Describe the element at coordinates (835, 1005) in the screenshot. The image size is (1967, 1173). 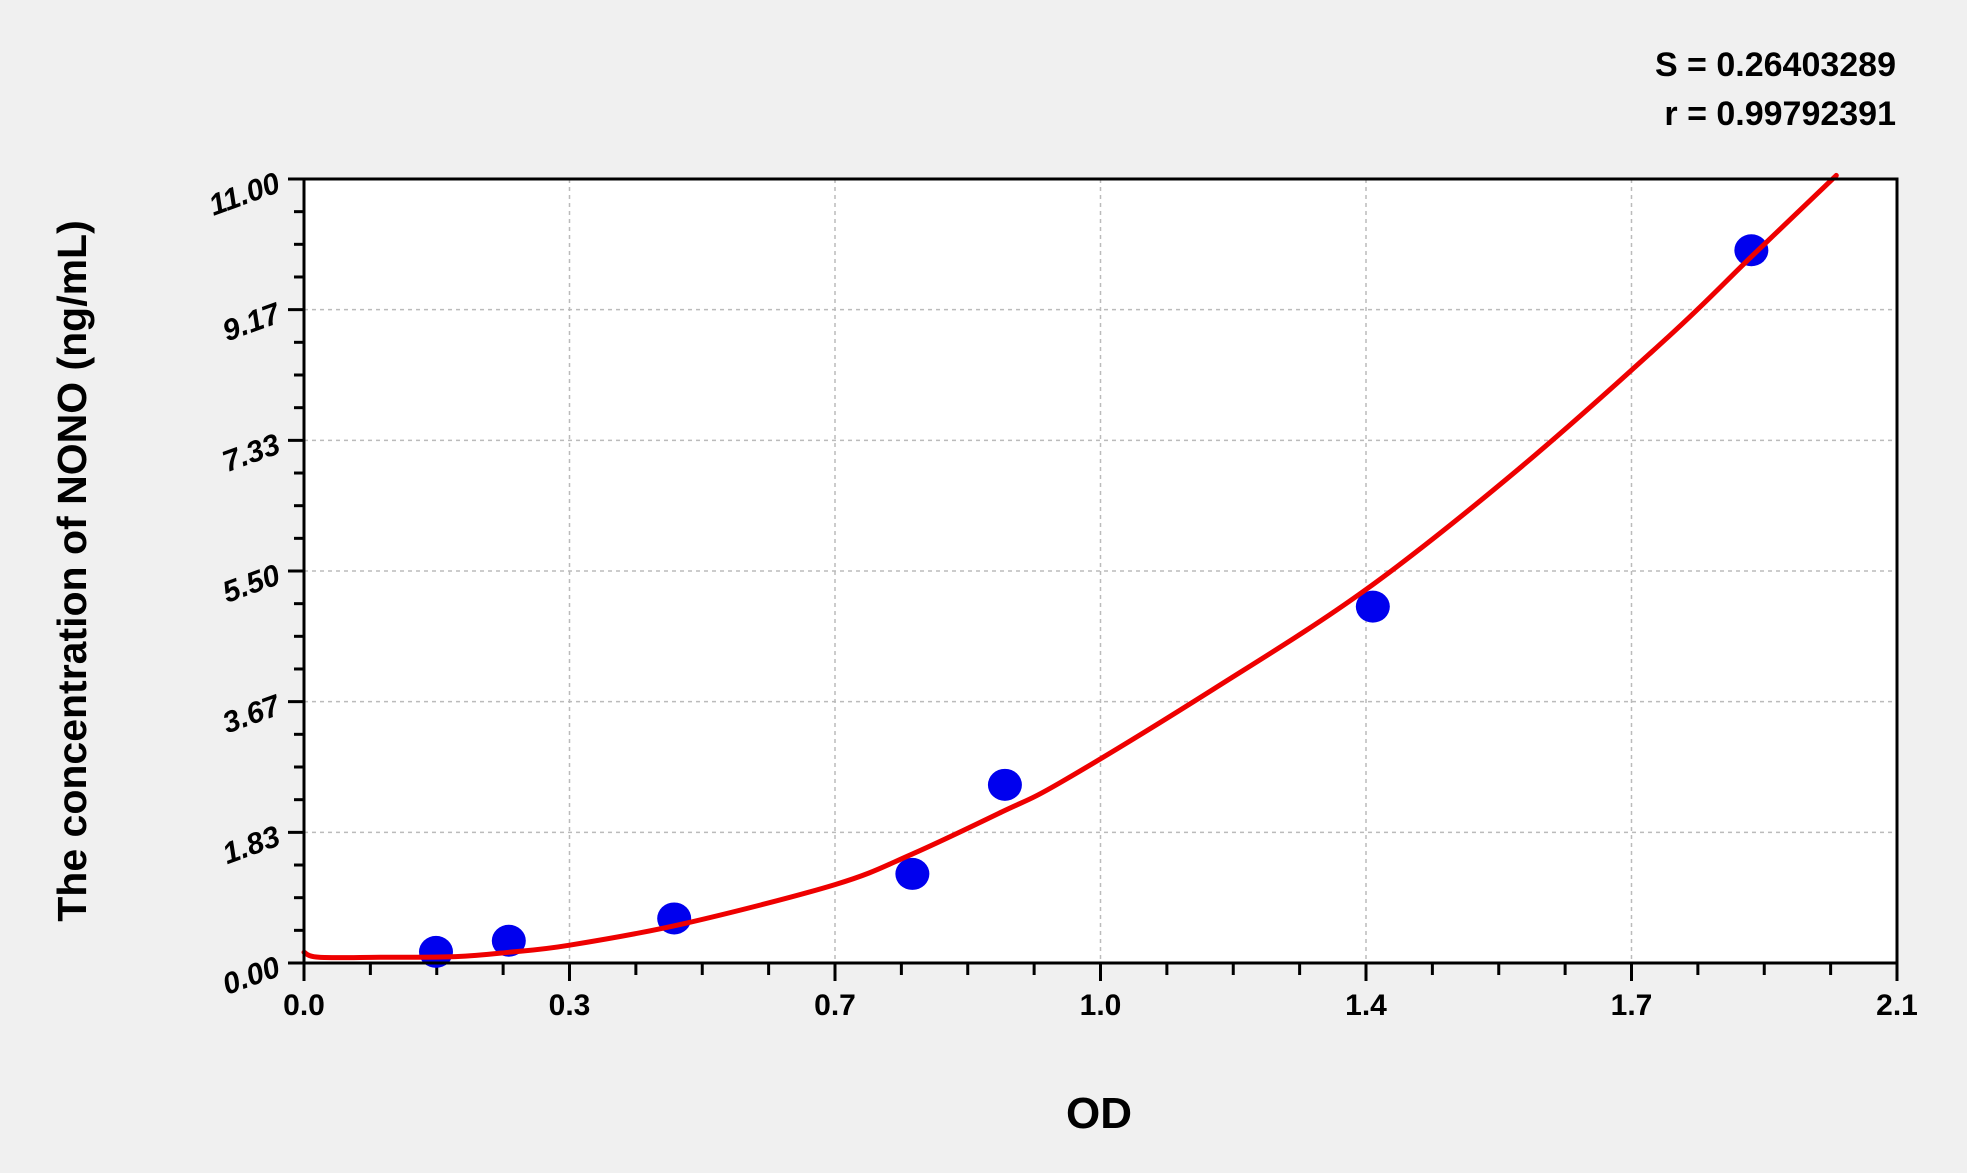
I see `x-tick-label: 0.7` at that location.